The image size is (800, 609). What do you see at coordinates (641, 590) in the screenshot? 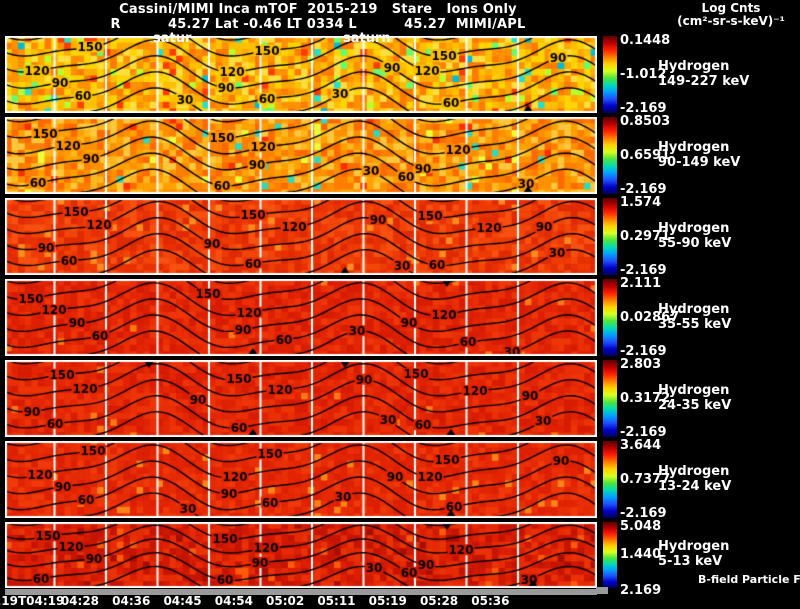
I see `colorbar-7-min-label: 2.169` at bounding box center [641, 590].